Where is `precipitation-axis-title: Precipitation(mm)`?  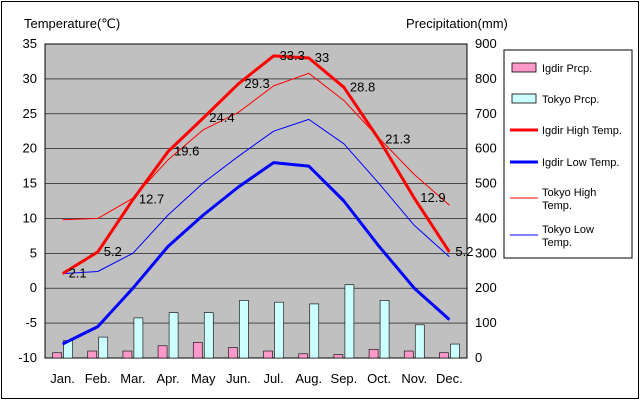
precipitation-axis-title: Precipitation(mm) is located at coordinates (457, 23).